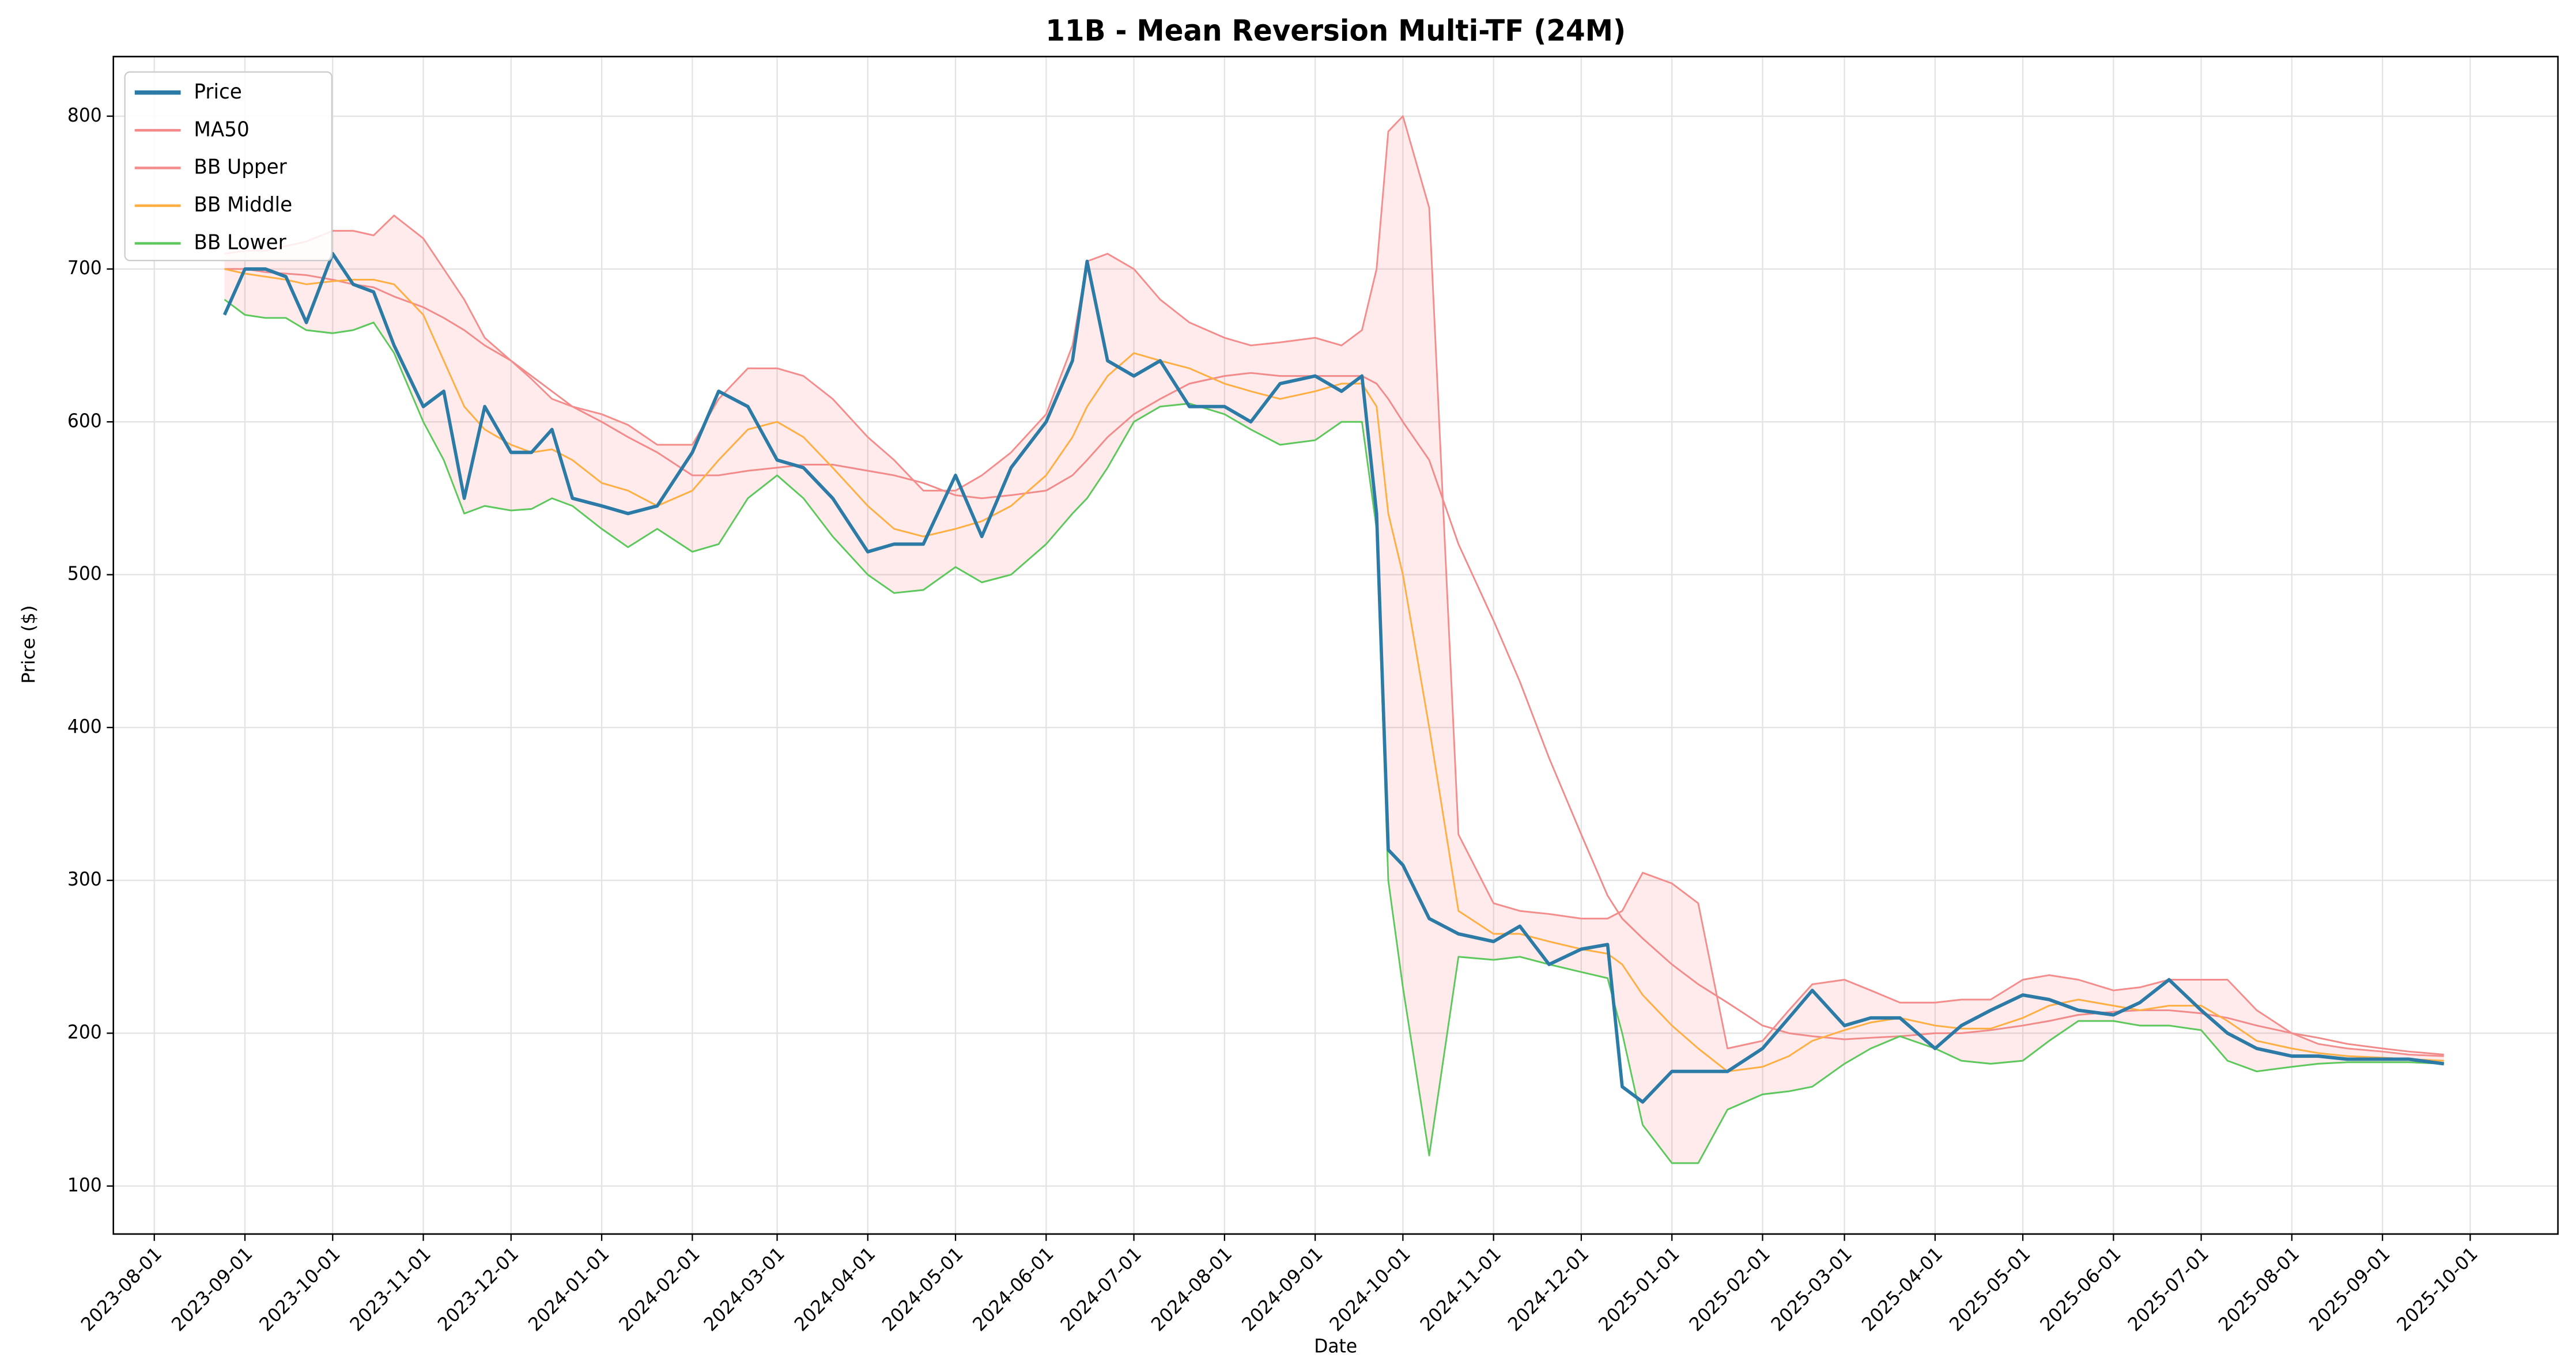 Image resolution: width=2576 pixels, height=1366 pixels. What do you see at coordinates (1729, 1289) in the screenshot?
I see `x-tick-label: 2025-02-01` at bounding box center [1729, 1289].